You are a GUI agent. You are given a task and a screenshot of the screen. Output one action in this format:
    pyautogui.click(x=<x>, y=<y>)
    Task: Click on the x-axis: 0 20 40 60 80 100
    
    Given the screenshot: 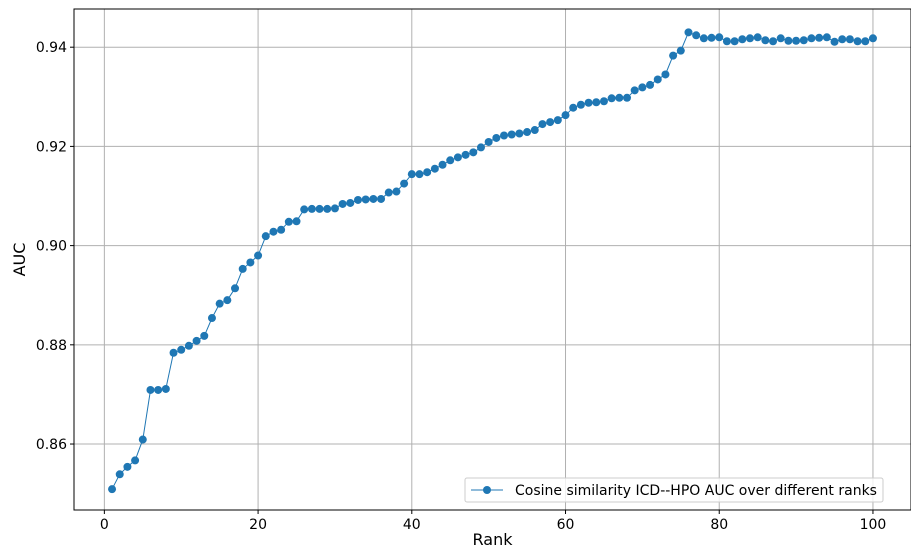 What is the action you would take?
    pyautogui.click(x=493, y=521)
    